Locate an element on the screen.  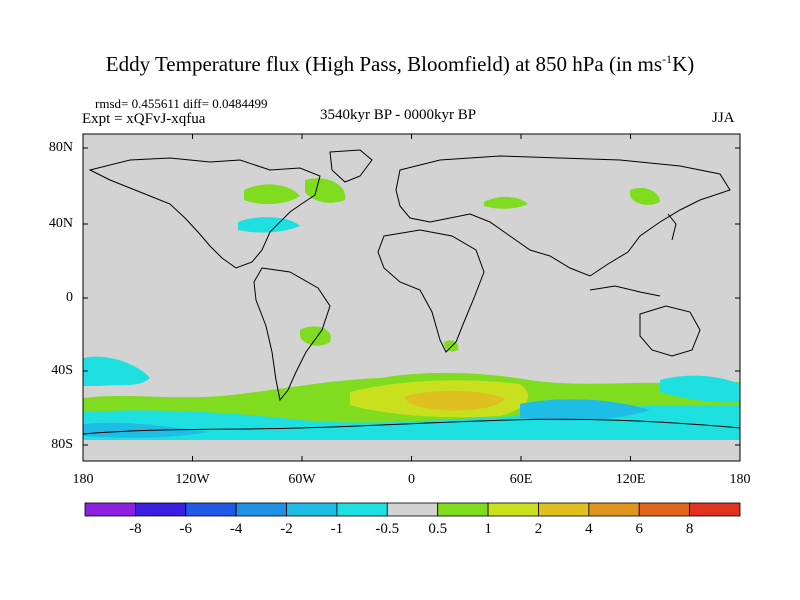
coast-south-america is located at coordinates (292, 334).